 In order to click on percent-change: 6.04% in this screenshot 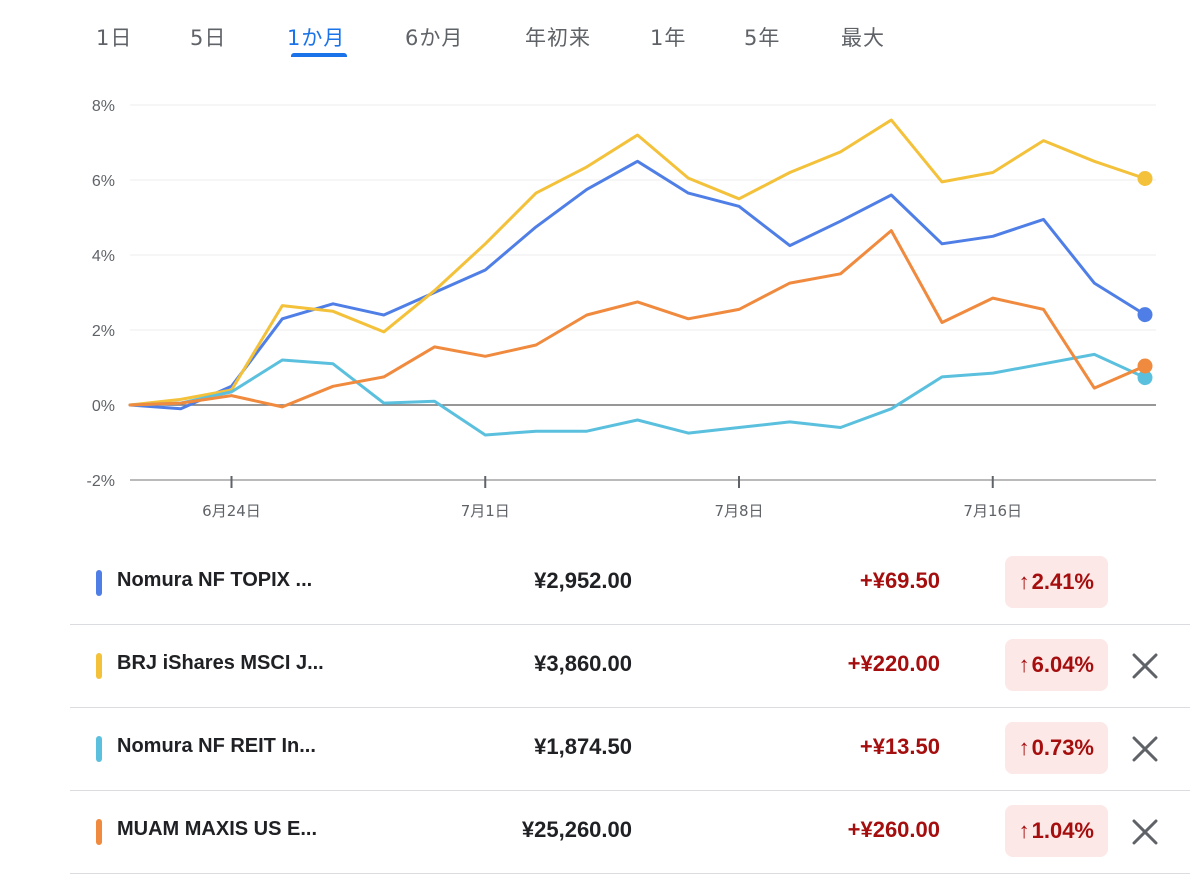, I will do `click(1062, 664)`.